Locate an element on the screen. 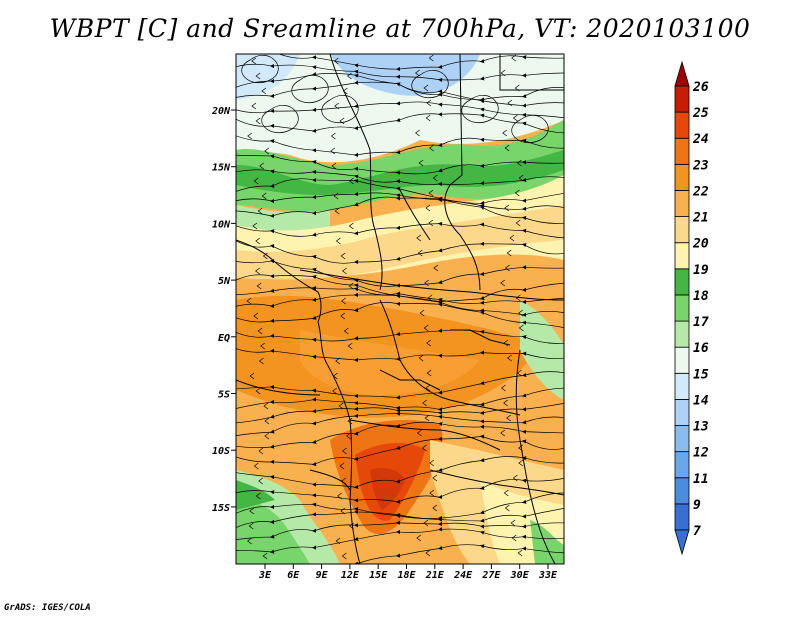 The image size is (800, 618). lon-label: 3E is located at coordinates (265, 575).